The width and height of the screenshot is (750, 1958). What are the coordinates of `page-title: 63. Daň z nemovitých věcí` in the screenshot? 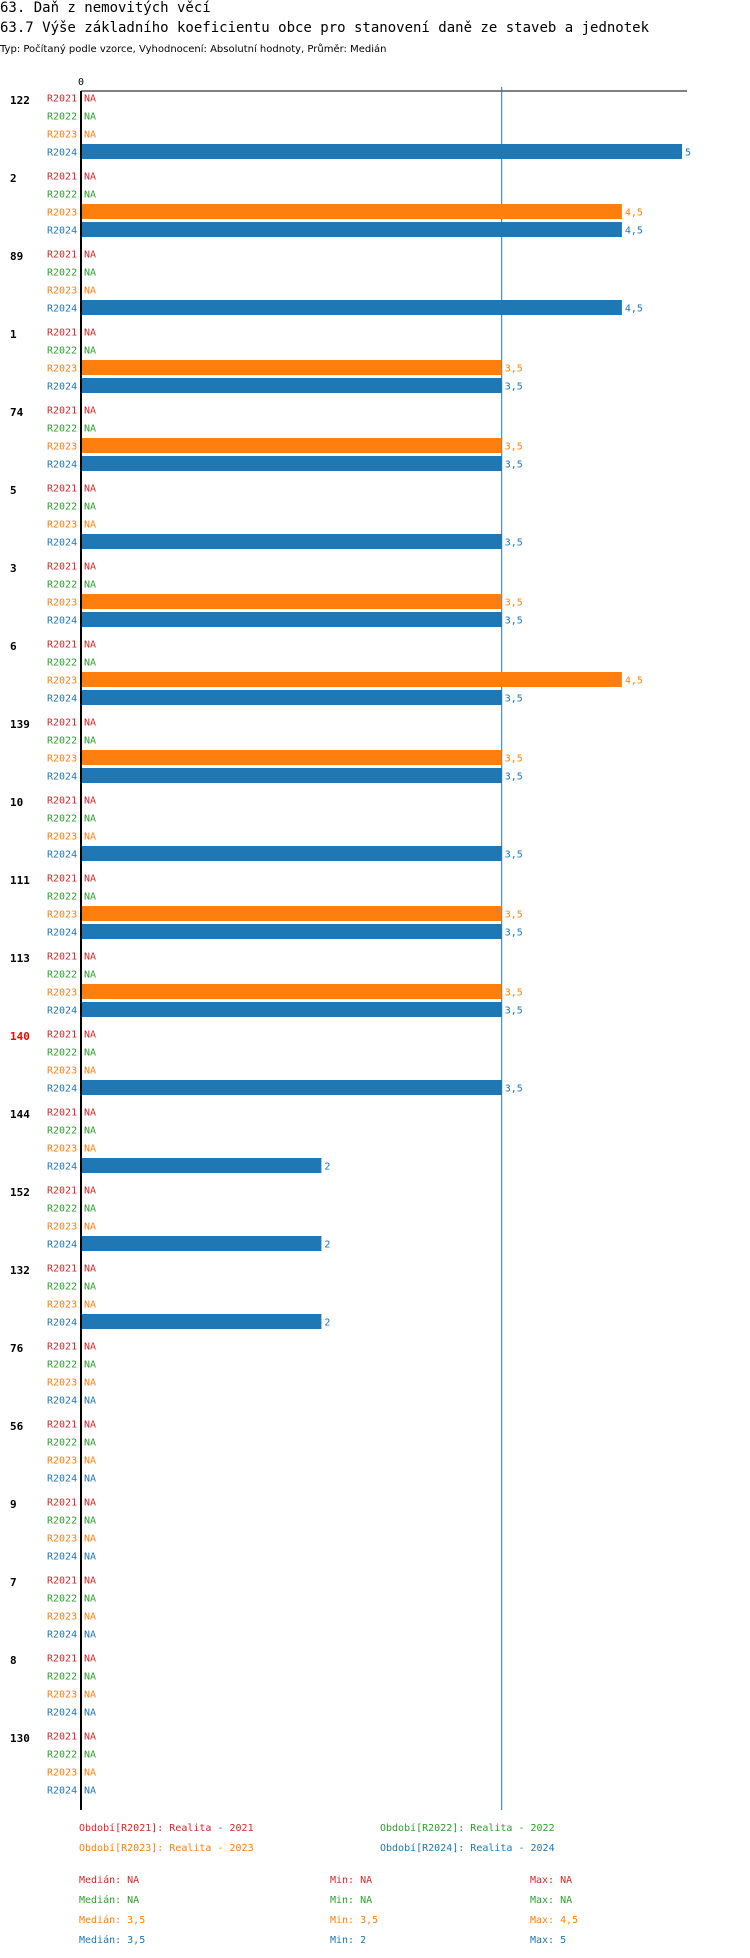 It's located at (105, 8).